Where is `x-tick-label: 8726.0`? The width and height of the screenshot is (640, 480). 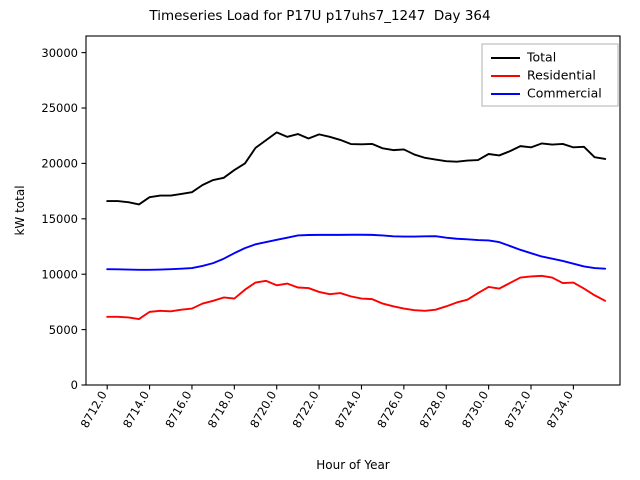
x-tick-label: 8726.0 is located at coordinates (390, 410).